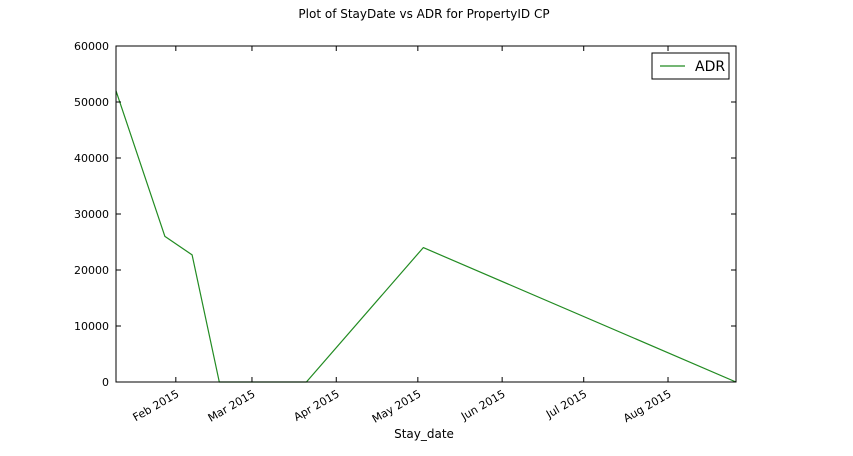 This screenshot has width=853, height=456. Describe the element at coordinates (690, 66) in the screenshot. I see `legend: ADR` at that location.